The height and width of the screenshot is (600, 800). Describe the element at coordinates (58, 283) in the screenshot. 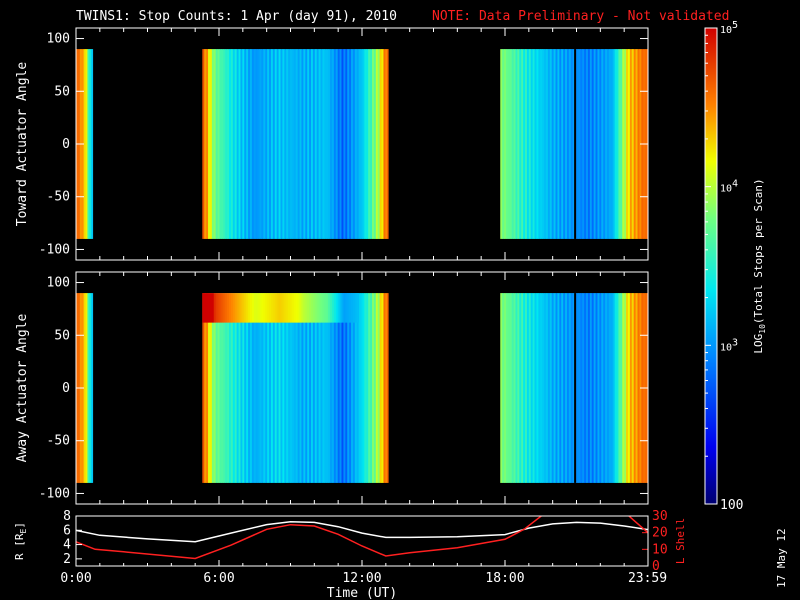

I see `y-tick-label: 100` at that location.